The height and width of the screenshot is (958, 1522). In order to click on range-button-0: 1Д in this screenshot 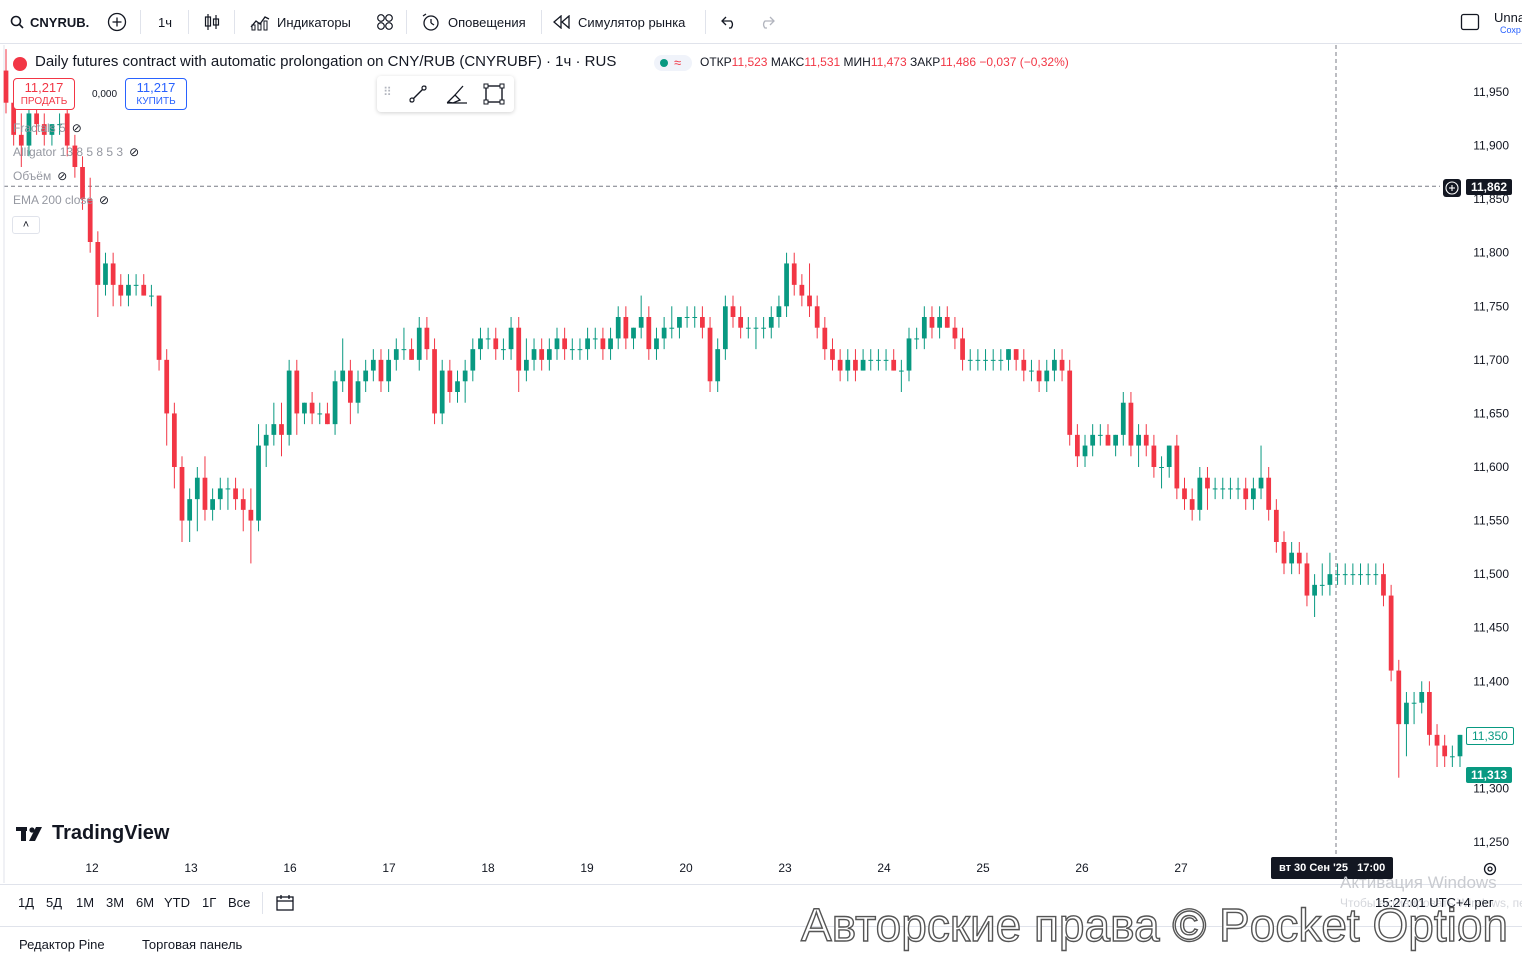, I will do `click(26, 902)`.